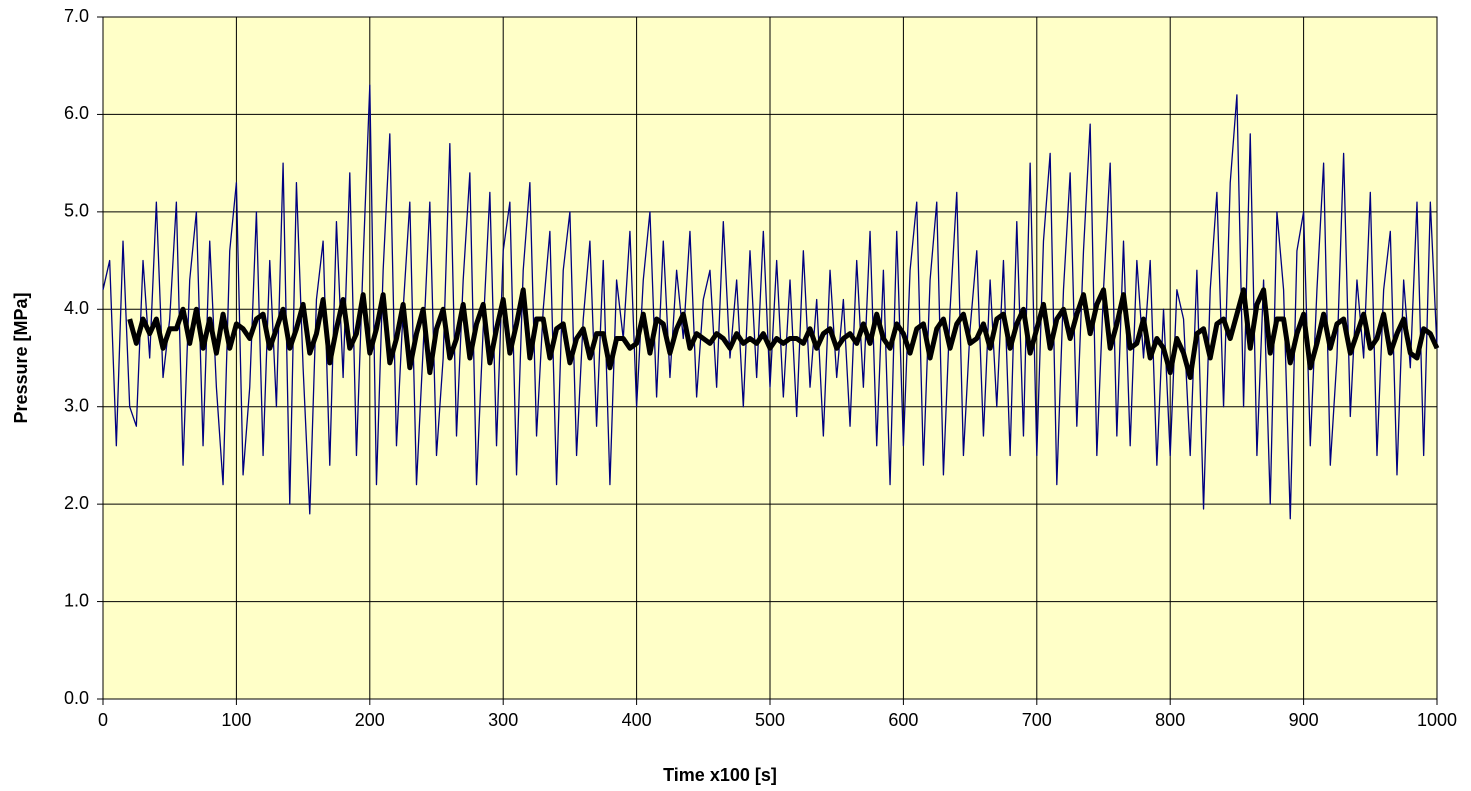 The height and width of the screenshot is (791, 1471). What do you see at coordinates (1037, 720) in the screenshot?
I see `x-tick-label: 700` at bounding box center [1037, 720].